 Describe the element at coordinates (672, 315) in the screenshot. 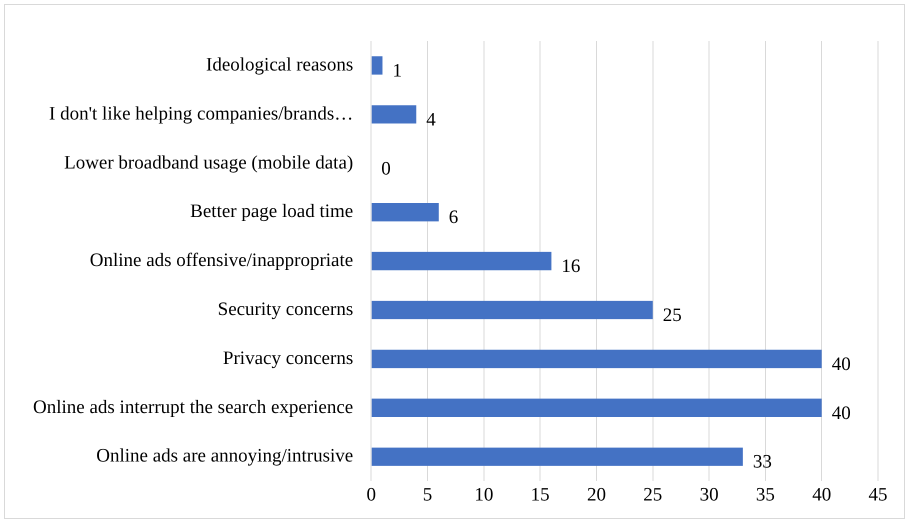

I see `data-label: 25` at that location.